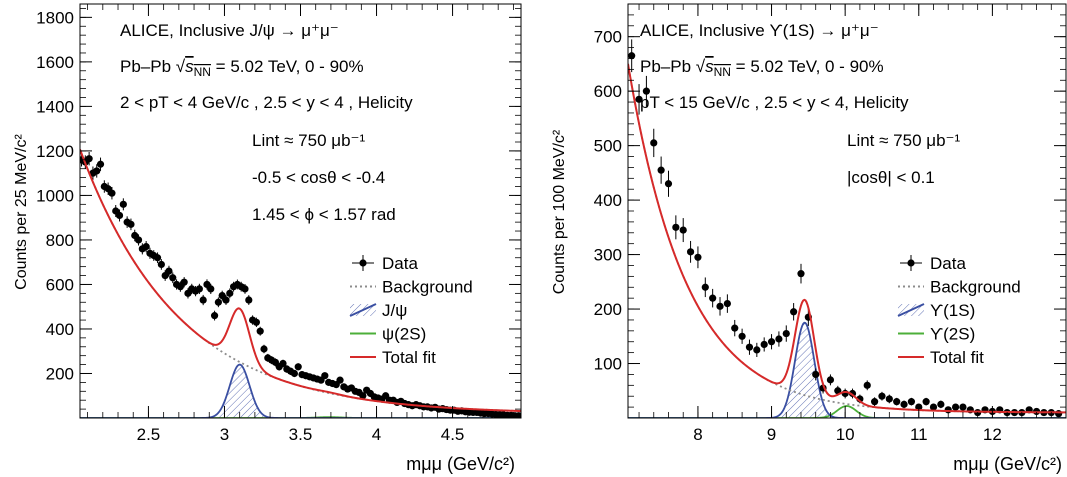 The image size is (1067, 477). What do you see at coordinates (60, 329) in the screenshot?
I see `jpsi-y-tick-label: 400` at bounding box center [60, 329].